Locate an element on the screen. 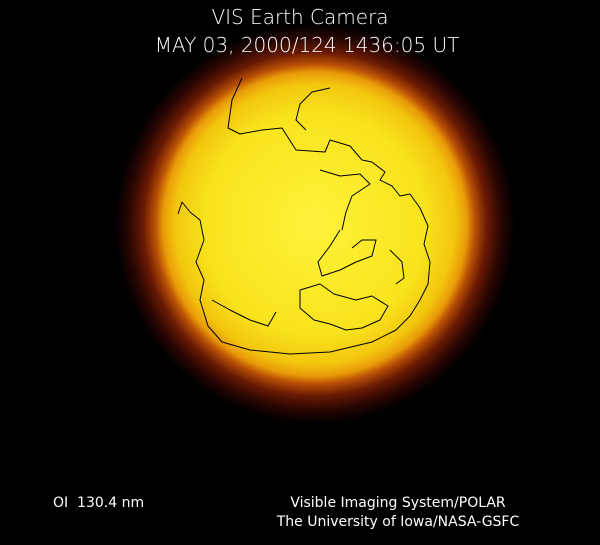 The height and width of the screenshot is (545, 600). title: VIS Earth Camera is located at coordinates (299, 17).